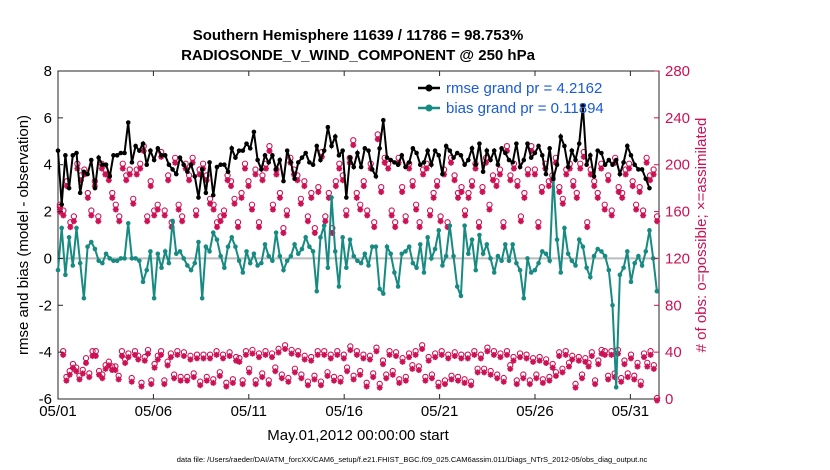 This screenshot has width=830, height=470. Describe the element at coordinates (631, 411) in the screenshot. I see `x-tick-label: 05/31` at that location.